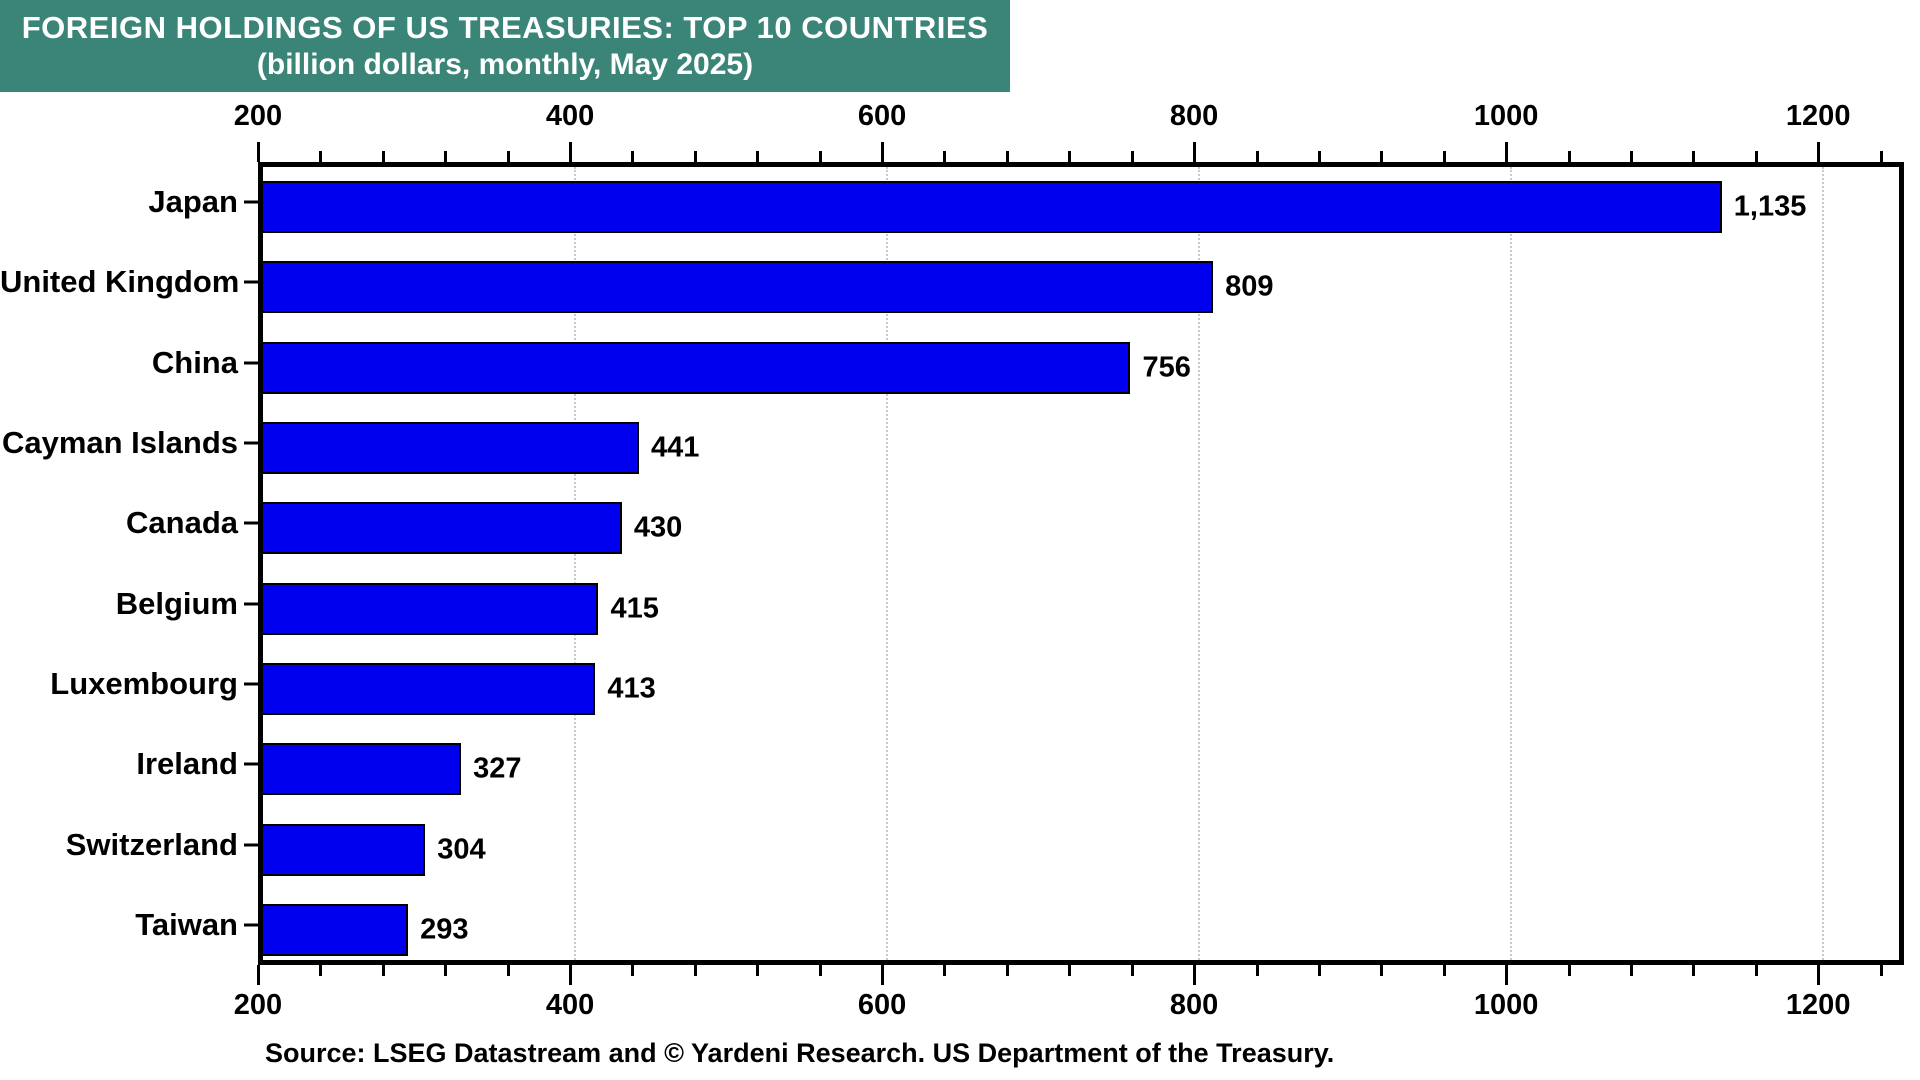 This screenshot has width=1920, height=1080. Describe the element at coordinates (176, 603) in the screenshot. I see `category-label: Belgium` at that location.